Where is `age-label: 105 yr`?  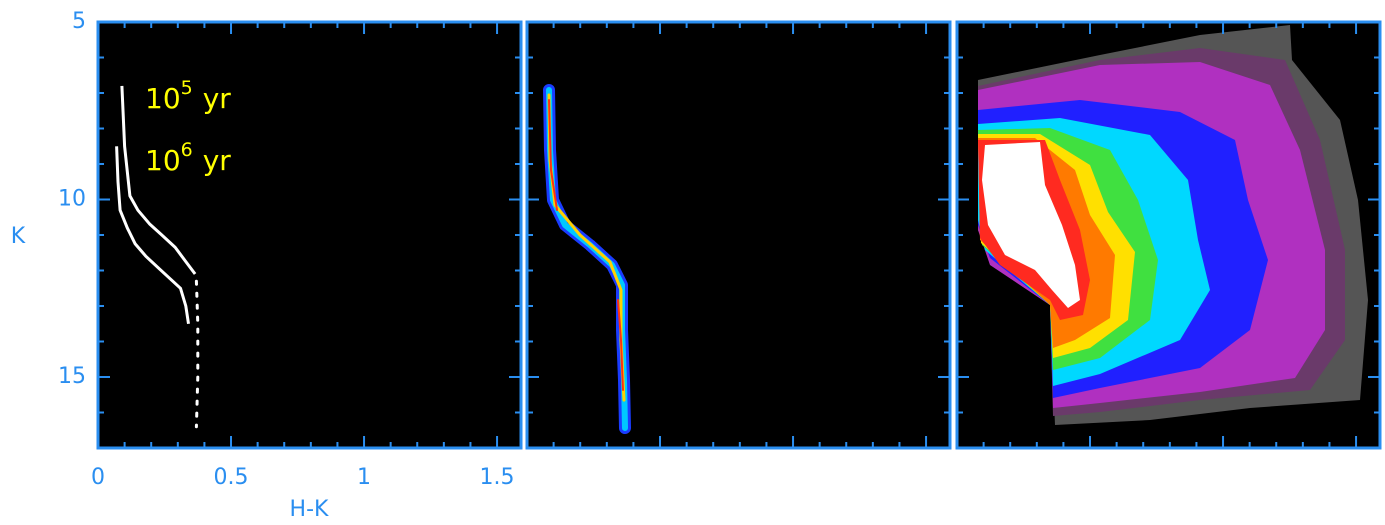
age-label: 105 yr is located at coordinates (188, 96).